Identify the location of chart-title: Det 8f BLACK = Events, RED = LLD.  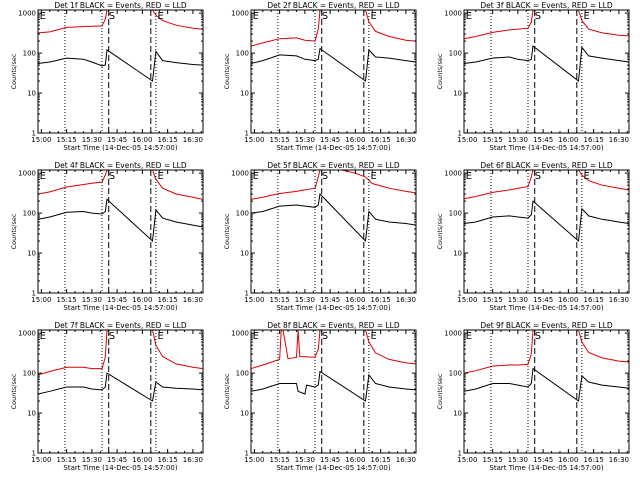
(333, 325).